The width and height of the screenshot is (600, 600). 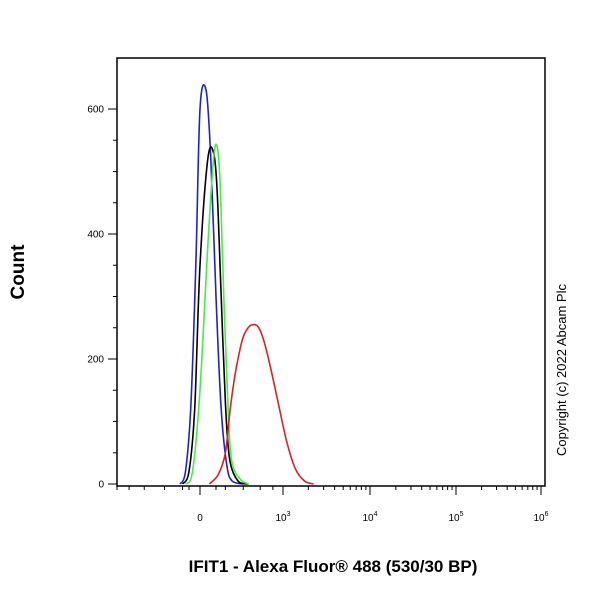 I want to click on copyright-annotation: Copyright (c) 2022 Abcam Plc, so click(x=561, y=370).